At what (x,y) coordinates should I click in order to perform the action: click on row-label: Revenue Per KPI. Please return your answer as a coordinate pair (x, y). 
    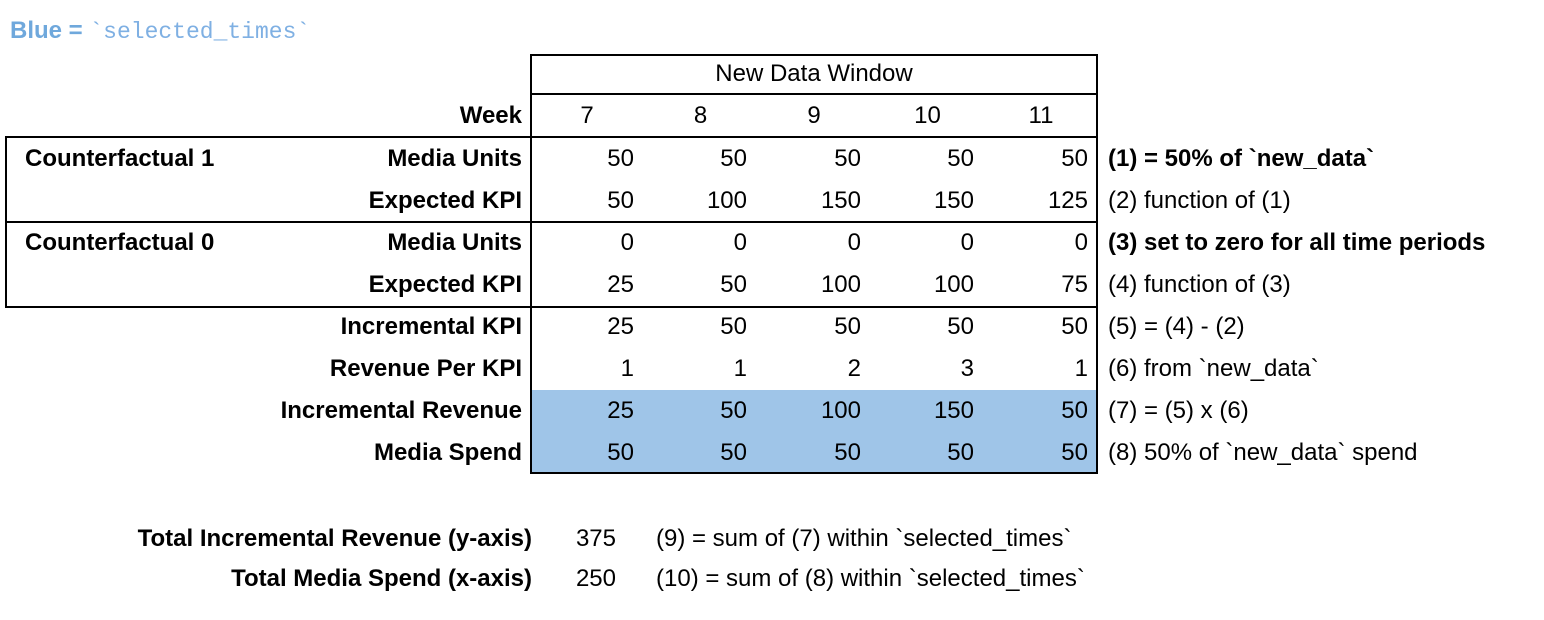
    Looking at the image, I should click on (425, 368).